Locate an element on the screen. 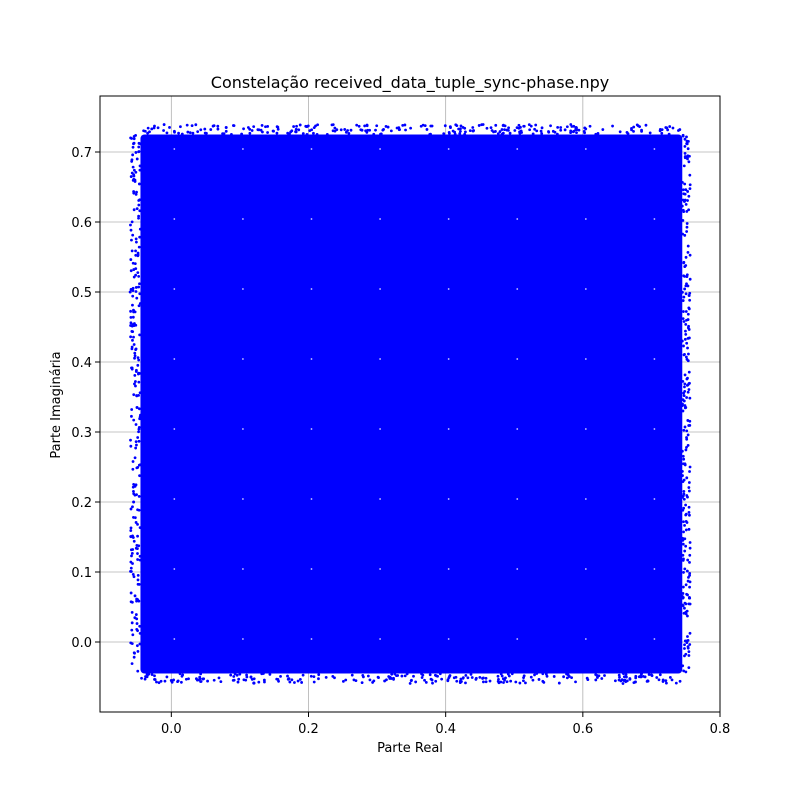 This screenshot has width=800, height=800. x-tick-label: 0.2 is located at coordinates (308, 729).